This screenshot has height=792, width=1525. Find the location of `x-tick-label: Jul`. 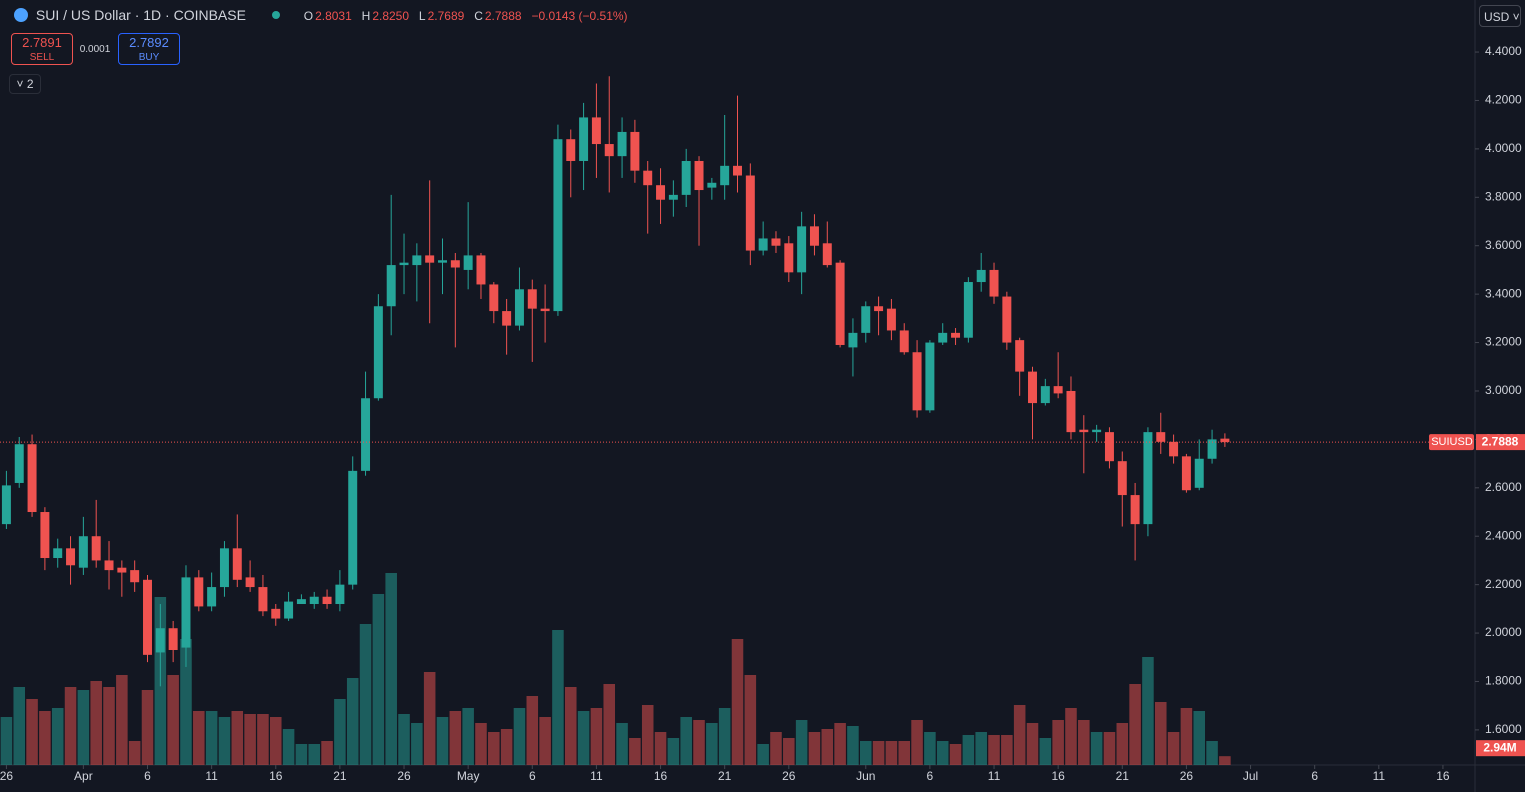

x-tick-label: Jul is located at coordinates (1250, 776).